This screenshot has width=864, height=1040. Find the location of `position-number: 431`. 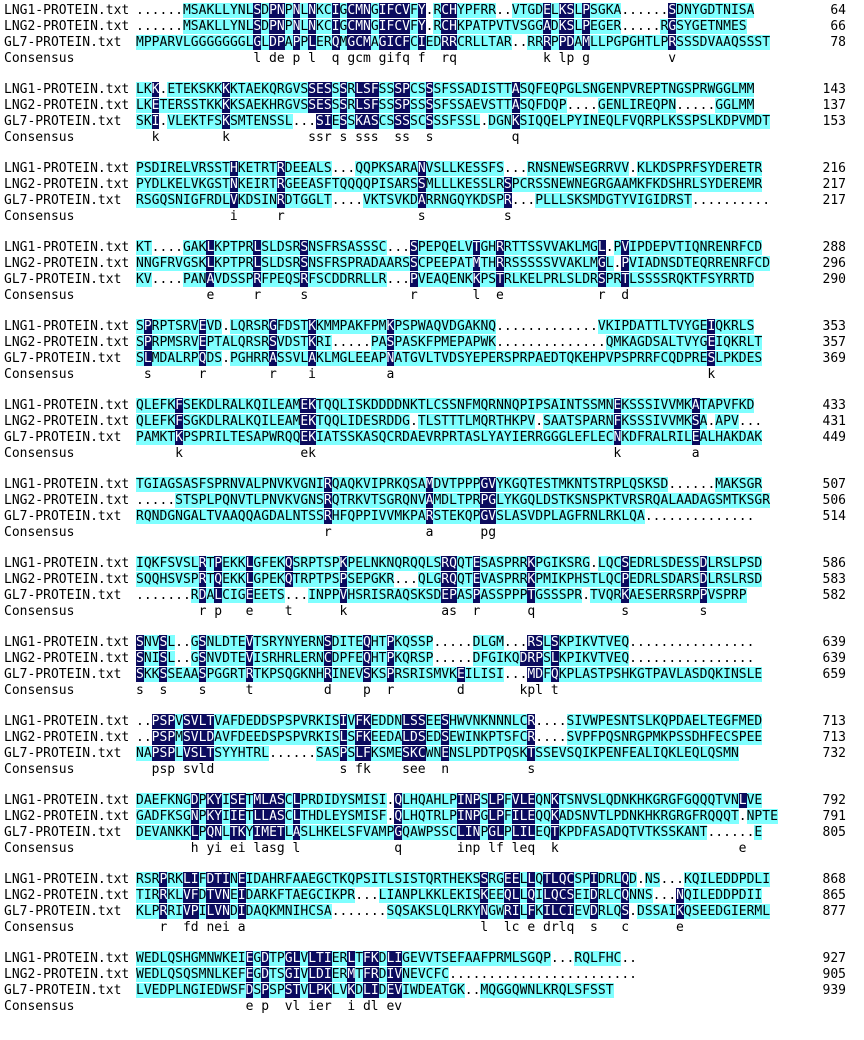

position-number: 431 is located at coordinates (834, 421).